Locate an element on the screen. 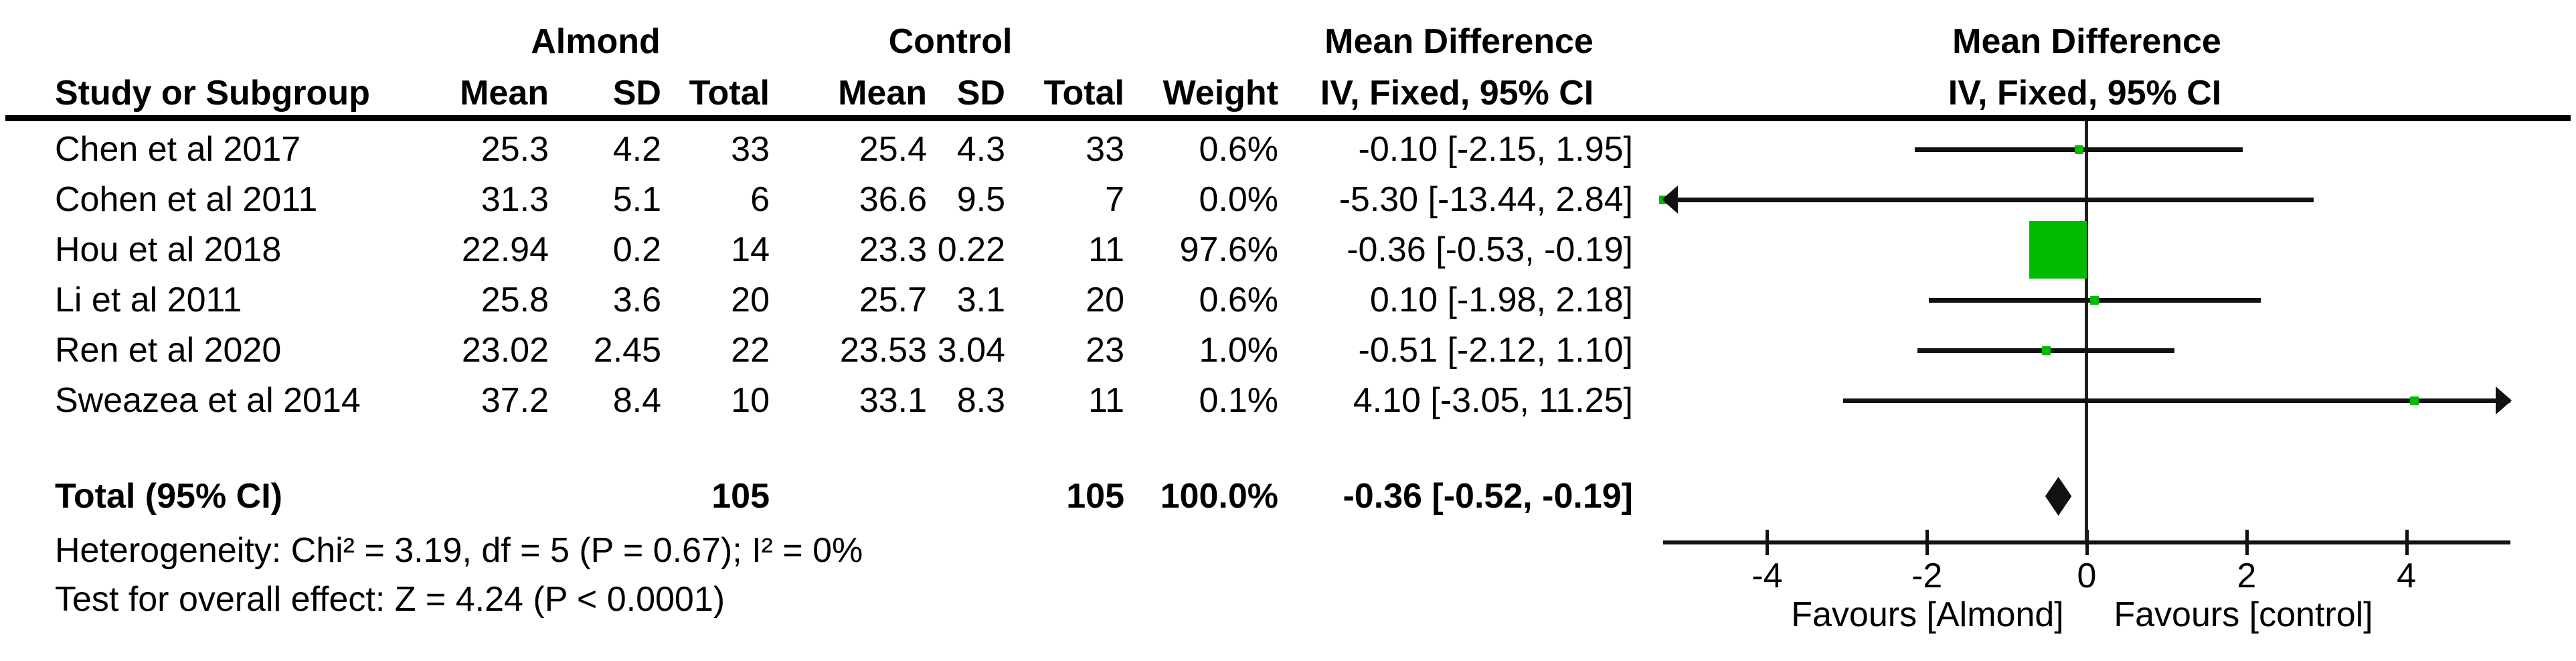 Image resolution: width=2576 pixels, height=661 pixels. col-header-sd-1: SD is located at coordinates (636, 93).